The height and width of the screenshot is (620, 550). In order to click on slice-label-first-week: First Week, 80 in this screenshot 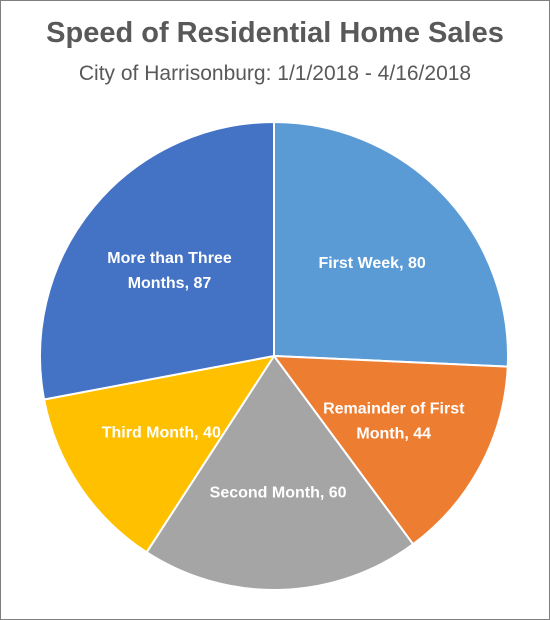, I will do `click(371, 263)`.